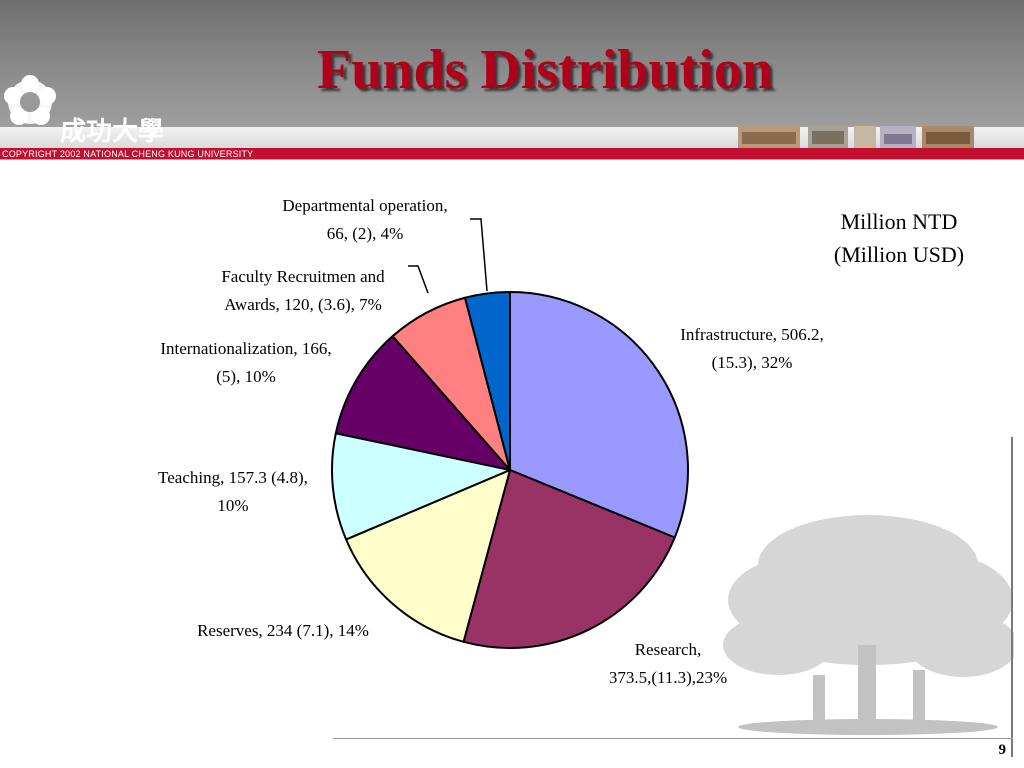 This screenshot has height=768, width=1024. What do you see at coordinates (899, 221) in the screenshot?
I see `unit-line-ntd: Million NTD` at bounding box center [899, 221].